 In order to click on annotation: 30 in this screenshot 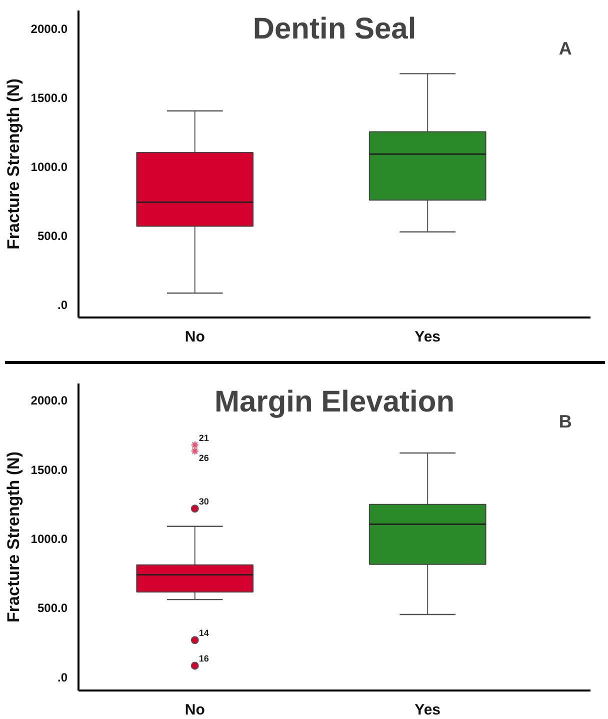, I will do `click(203, 501)`.